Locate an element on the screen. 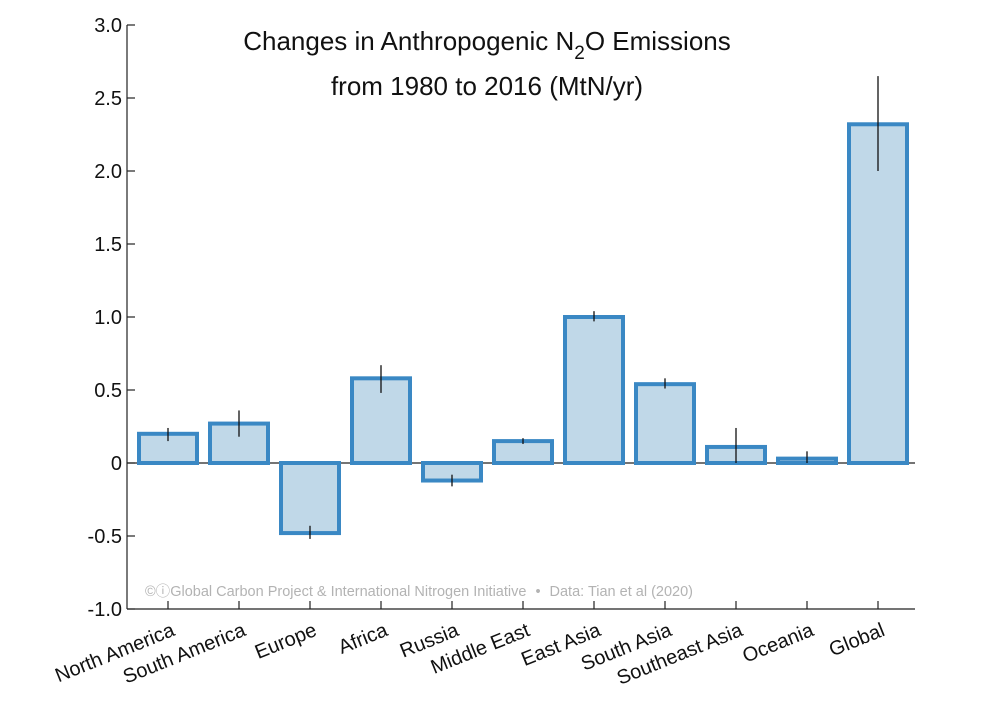  chart-title-line2: from 1980 to 2016 (MtN/yr) is located at coordinates (487, 86).